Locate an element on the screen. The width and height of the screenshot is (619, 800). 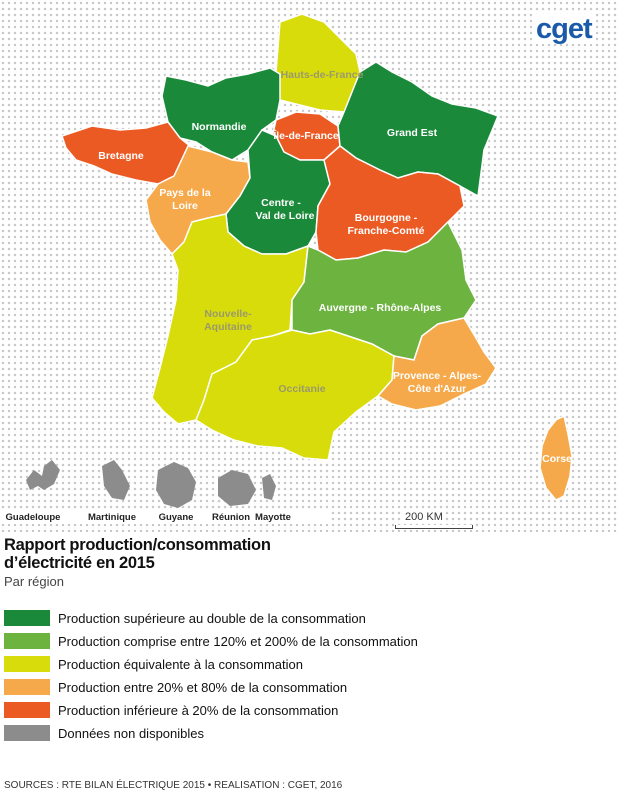
legend-item: Données non disponibles is located at coordinates (104, 733).